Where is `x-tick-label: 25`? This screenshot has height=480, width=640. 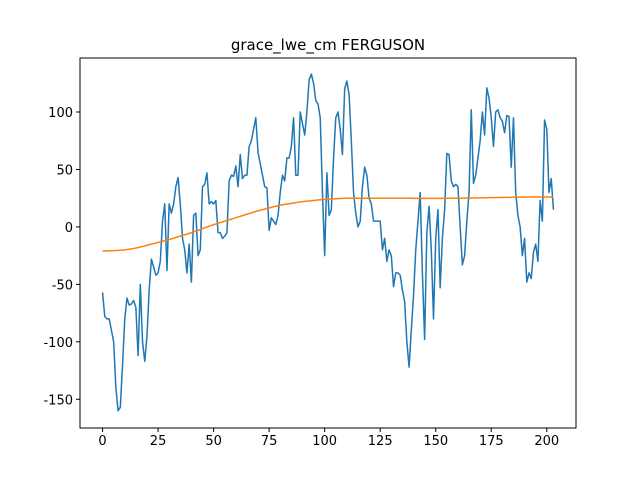 x-tick-label: 25 is located at coordinates (158, 441).